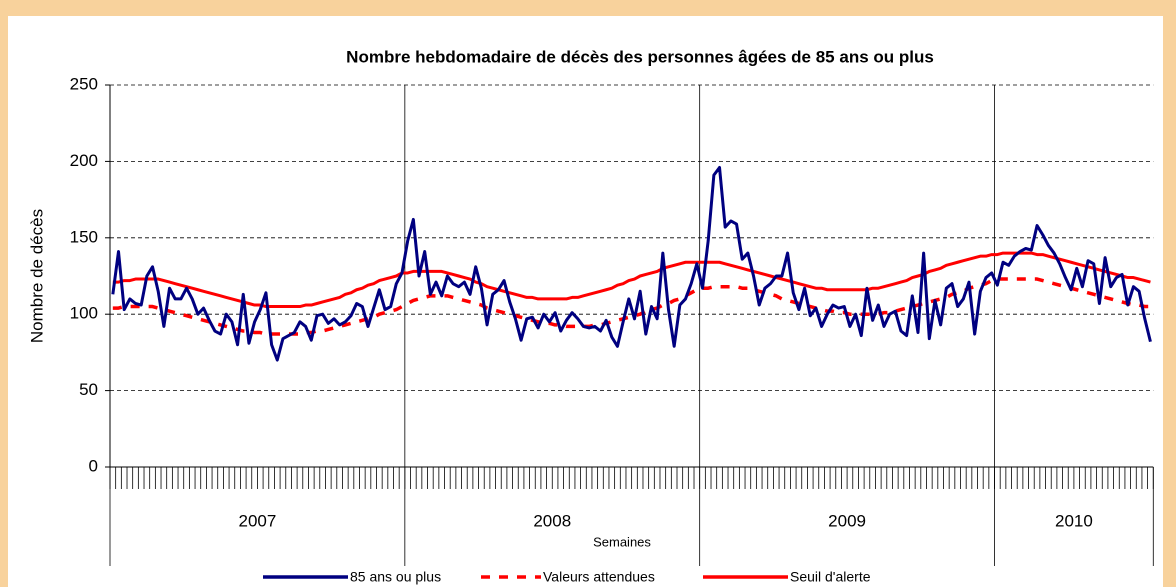  I want to click on year-label: 2007, so click(258, 520).